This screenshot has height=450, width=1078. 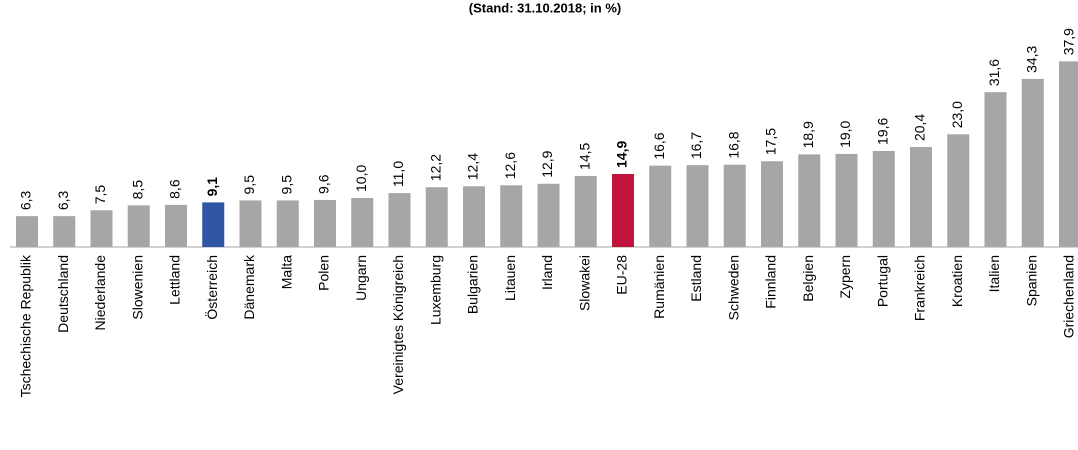 What do you see at coordinates (212, 187) in the screenshot?
I see `value-label: 9,1` at bounding box center [212, 187].